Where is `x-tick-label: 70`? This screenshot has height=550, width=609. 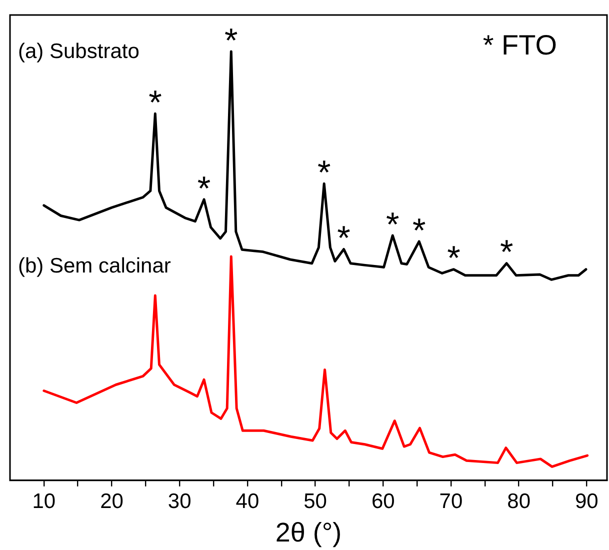 x-tick-label: 70 is located at coordinates (451, 501).